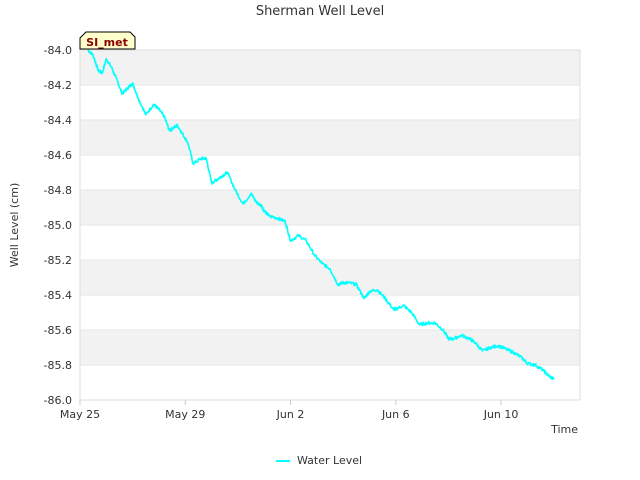 The image size is (640, 480). What do you see at coordinates (329, 460) in the screenshot?
I see `legend-label-water-level: Water Level` at bounding box center [329, 460].